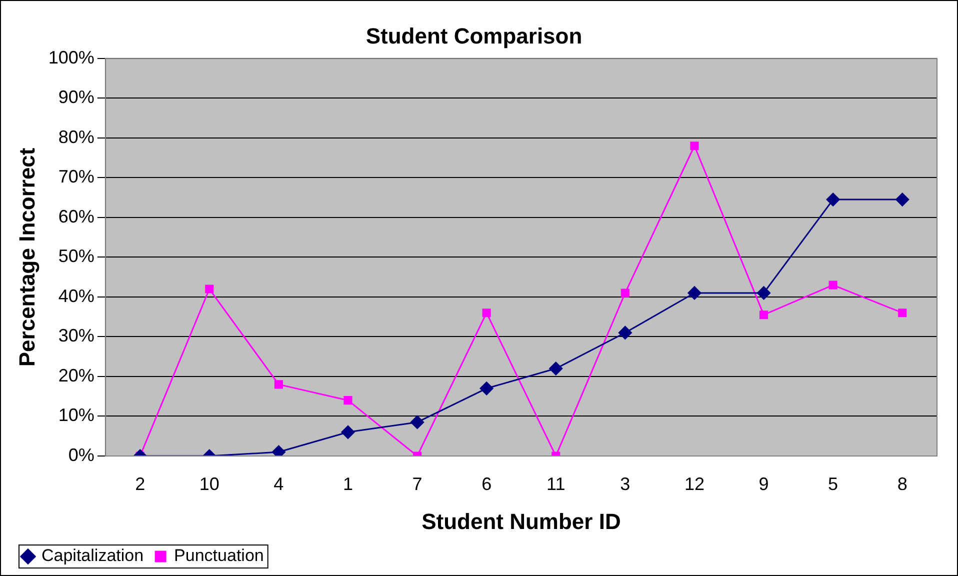 This screenshot has width=958, height=576. Describe the element at coordinates (279, 484) in the screenshot. I see `x-tick-label: 4` at that location.